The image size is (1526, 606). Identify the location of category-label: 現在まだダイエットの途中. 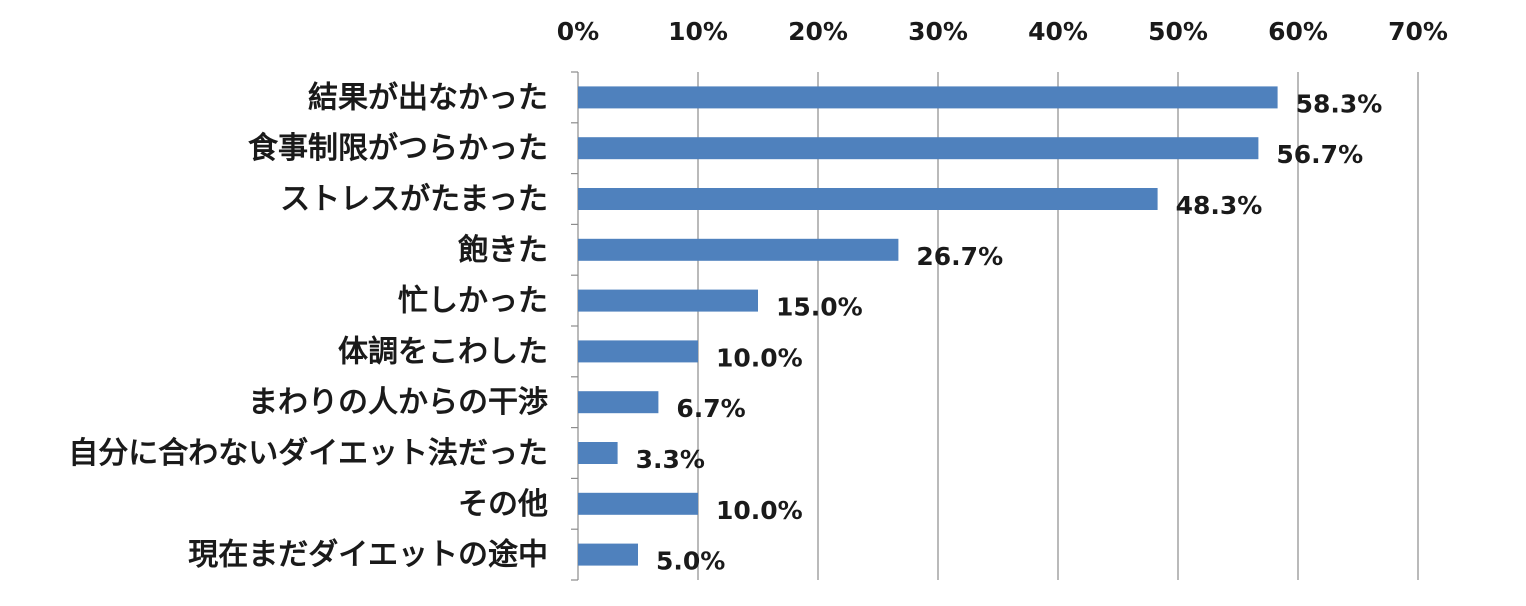
(368, 555).